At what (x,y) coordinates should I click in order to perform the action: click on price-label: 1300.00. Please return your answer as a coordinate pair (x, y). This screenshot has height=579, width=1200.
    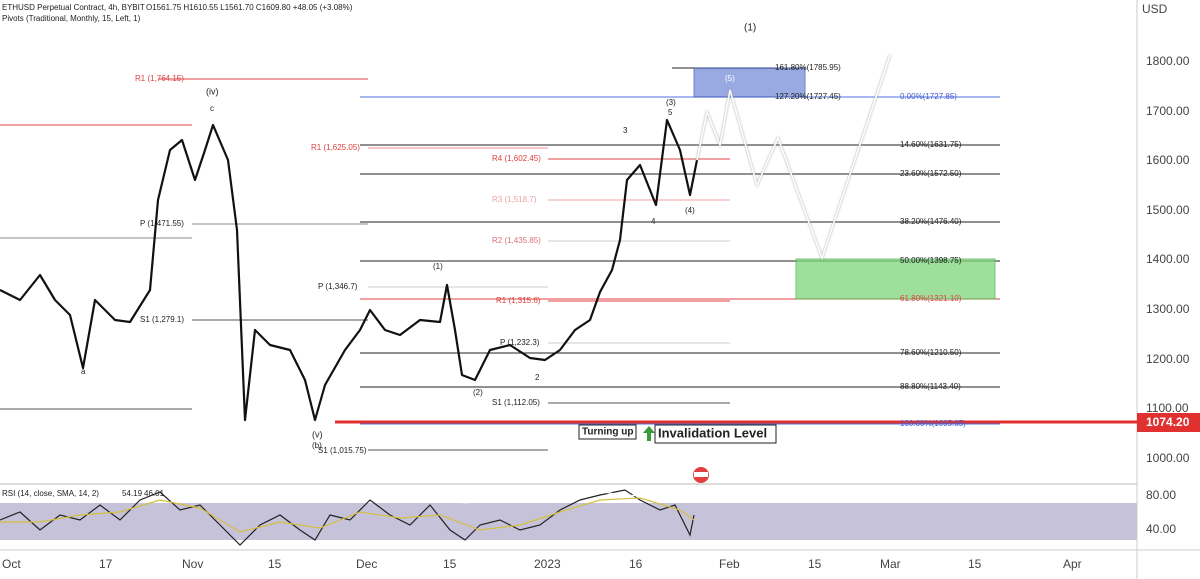
    Looking at the image, I should click on (1168, 309).